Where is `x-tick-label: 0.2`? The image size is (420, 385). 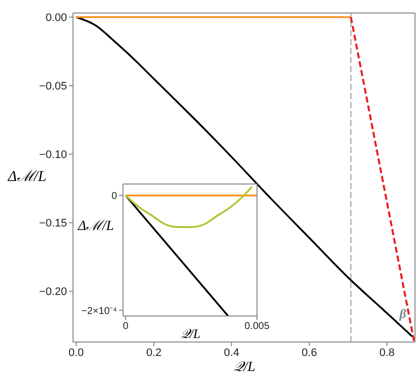 x-tick-label: 0.2 is located at coordinates (154, 352).